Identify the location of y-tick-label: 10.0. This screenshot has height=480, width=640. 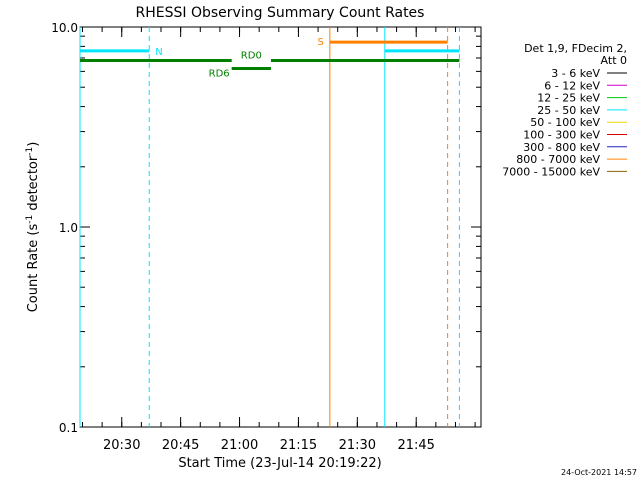
(64, 28).